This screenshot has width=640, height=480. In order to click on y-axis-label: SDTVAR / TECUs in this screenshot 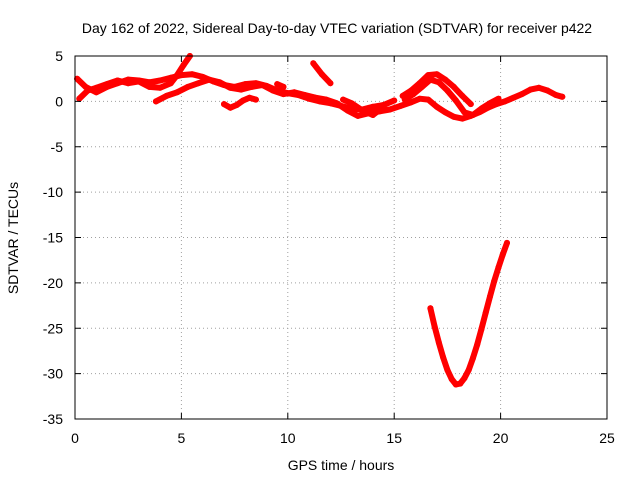, I will do `click(13, 238)`.